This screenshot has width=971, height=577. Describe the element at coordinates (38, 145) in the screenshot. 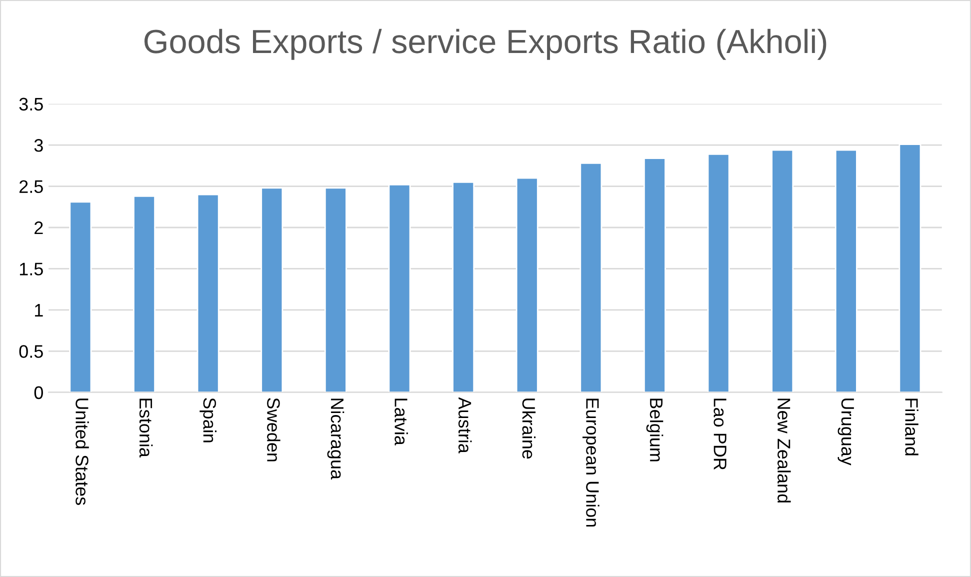

I see `y-tick-label: 3` at that location.